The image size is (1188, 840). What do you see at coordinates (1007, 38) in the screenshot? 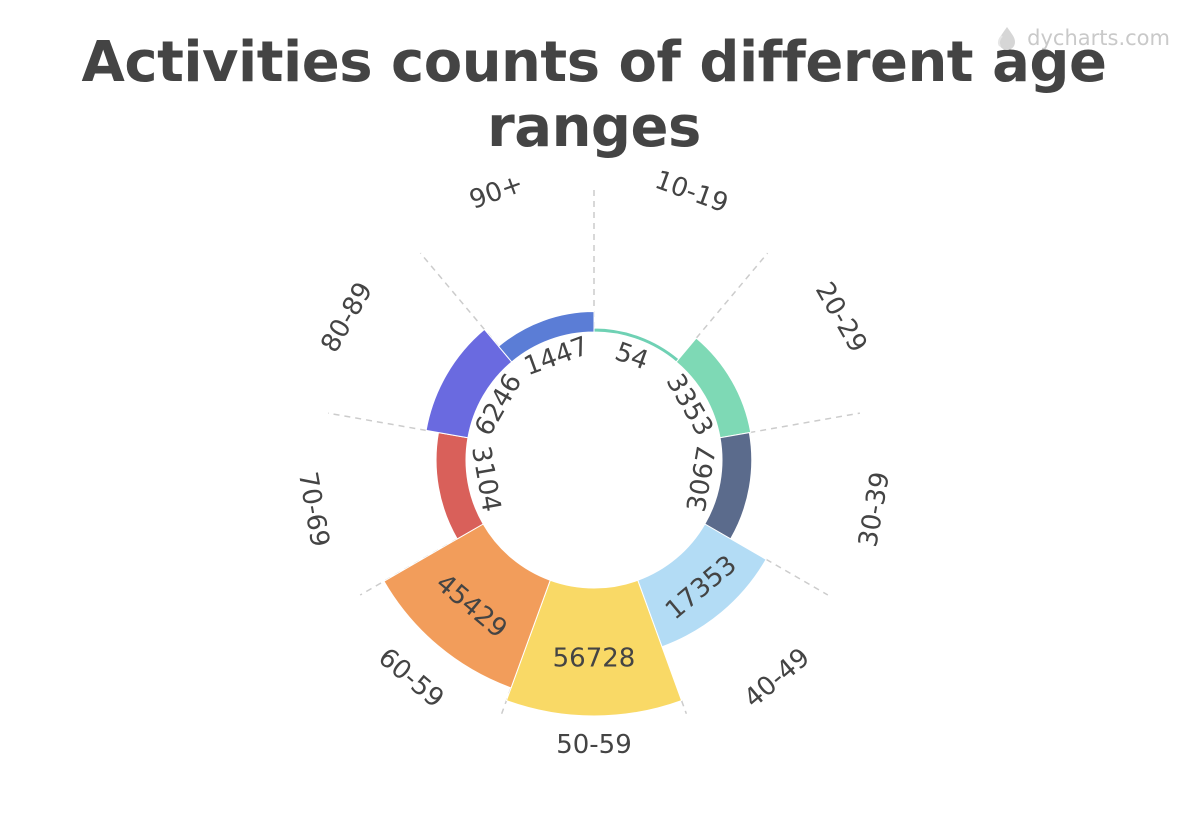
I see `drop-logo-icon` at bounding box center [1007, 38].